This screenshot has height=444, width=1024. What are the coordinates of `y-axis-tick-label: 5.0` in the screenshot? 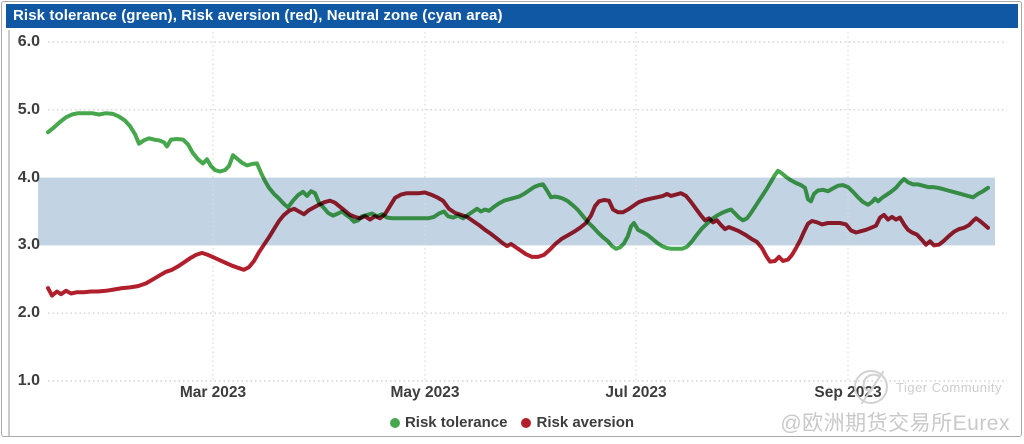 It's located at (28, 109).